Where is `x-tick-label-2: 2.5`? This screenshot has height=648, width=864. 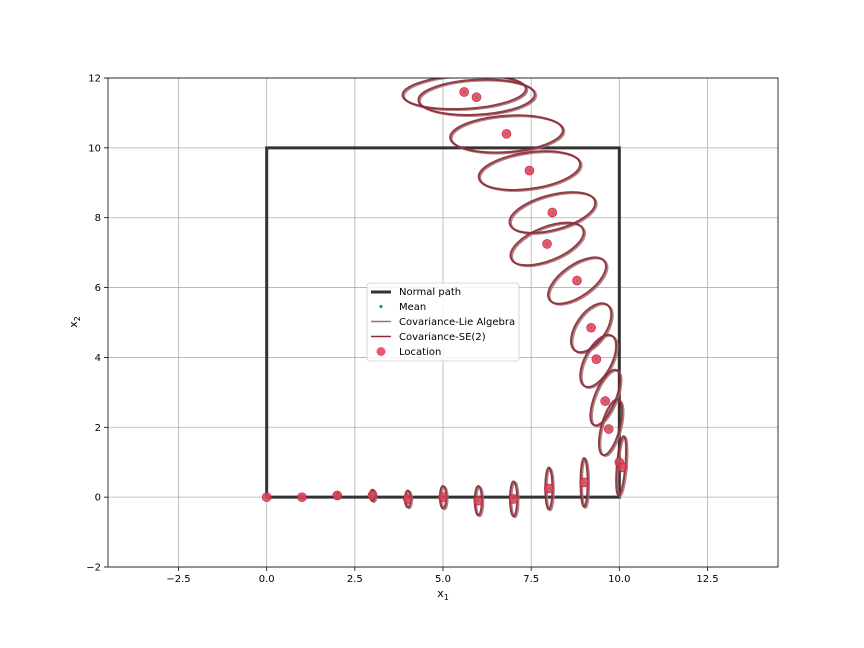 x-tick-label-2: 2.5 is located at coordinates (355, 579).